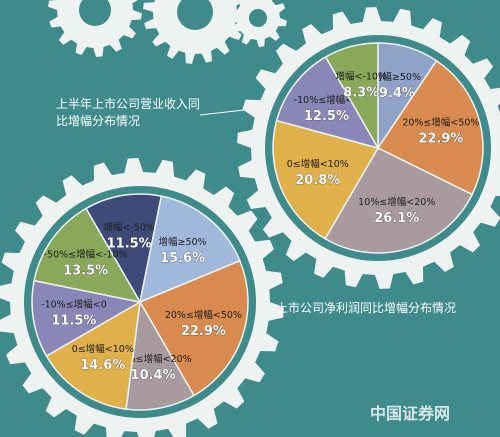  Describe the element at coordinates (326, 116) in the screenshot. I see `slice-value: 12.5%` at that location.